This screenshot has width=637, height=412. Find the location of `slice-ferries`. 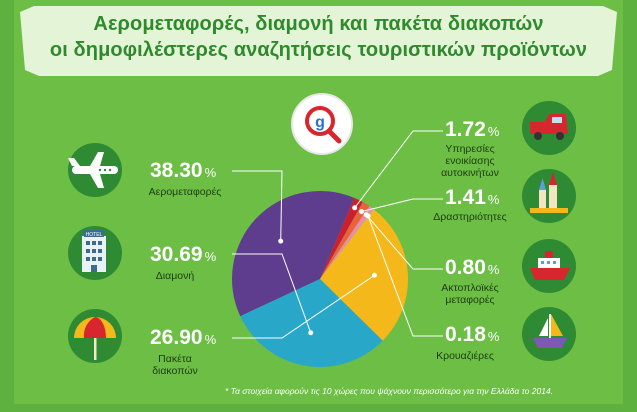

slice-ferries is located at coordinates (346, 242).